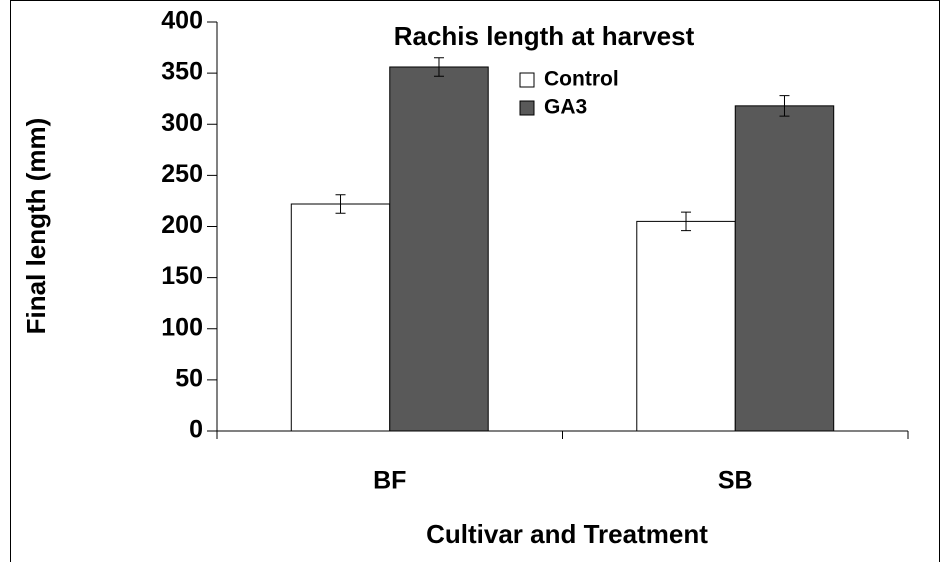 Image resolution: width=941 pixels, height=562 pixels. I want to click on x-axis-label: Cultivar and Treatment, so click(567, 534).